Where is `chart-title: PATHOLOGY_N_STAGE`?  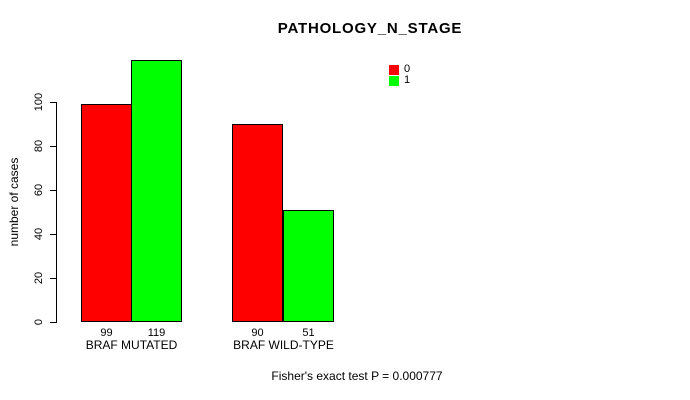 chart-title: PATHOLOGY_N_STAGE is located at coordinates (370, 28).